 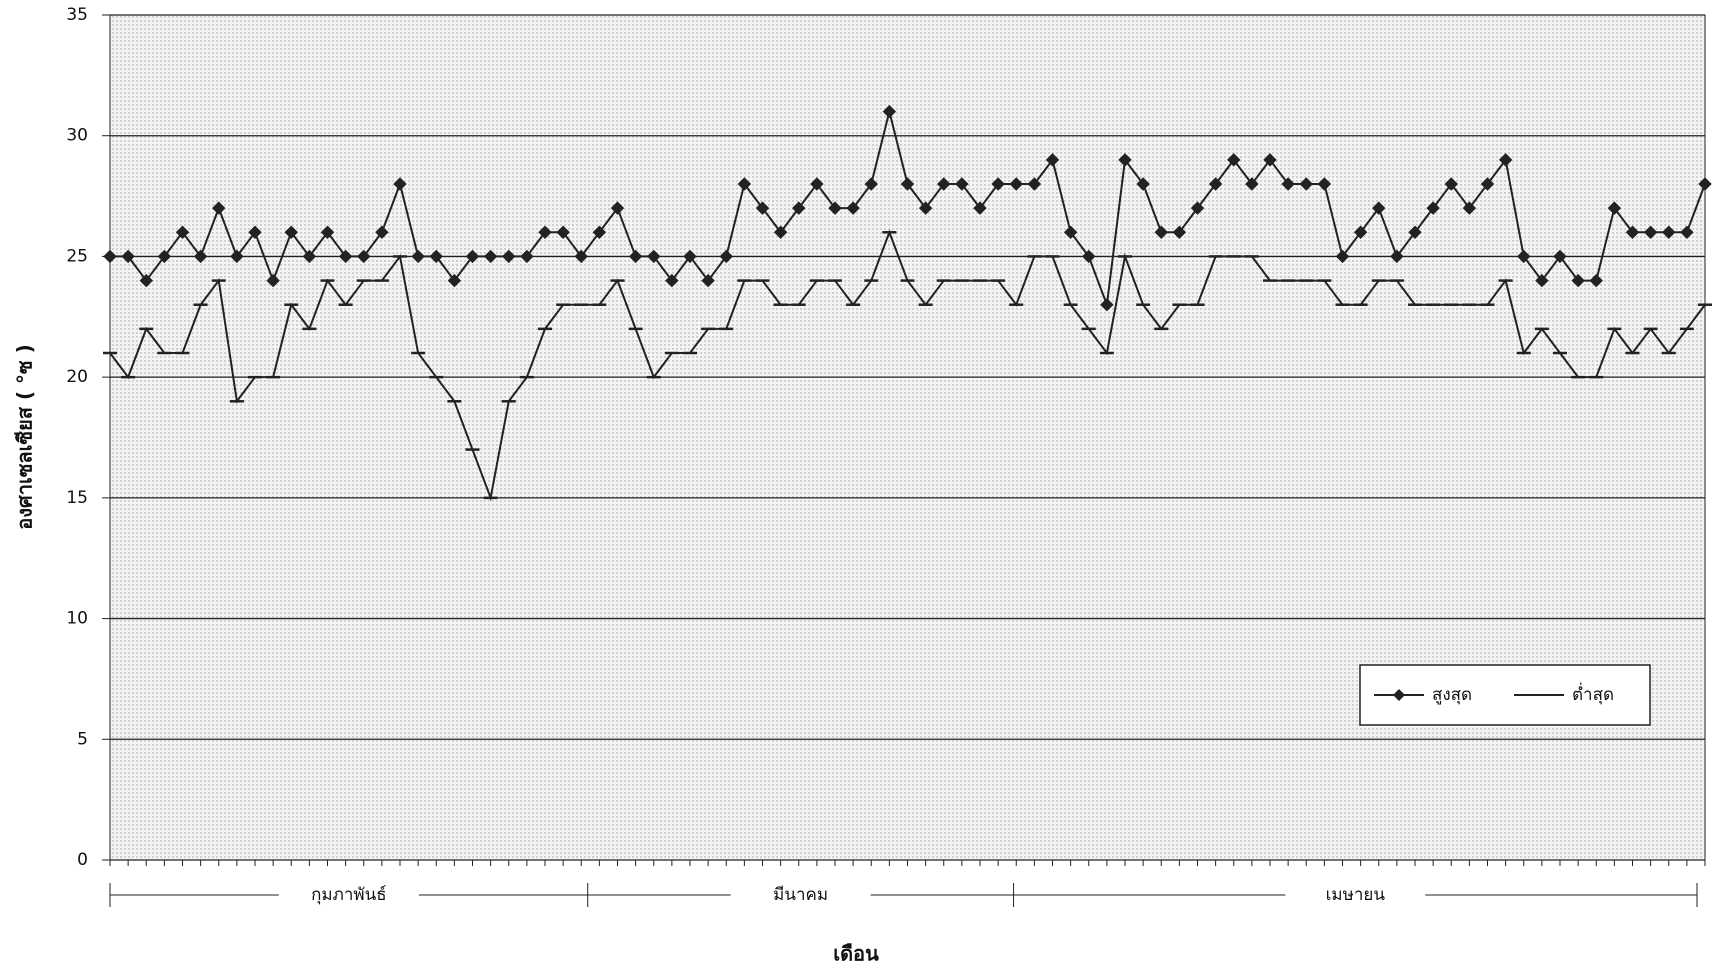 I want to click on y-tick-label: 35, so click(x=77, y=15).